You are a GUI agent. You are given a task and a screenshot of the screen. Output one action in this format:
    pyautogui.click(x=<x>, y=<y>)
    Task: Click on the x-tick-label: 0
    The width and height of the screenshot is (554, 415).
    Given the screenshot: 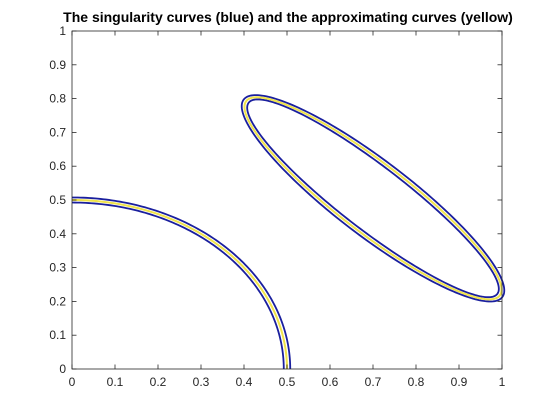 What is the action you would take?
    pyautogui.click(x=72, y=382)
    